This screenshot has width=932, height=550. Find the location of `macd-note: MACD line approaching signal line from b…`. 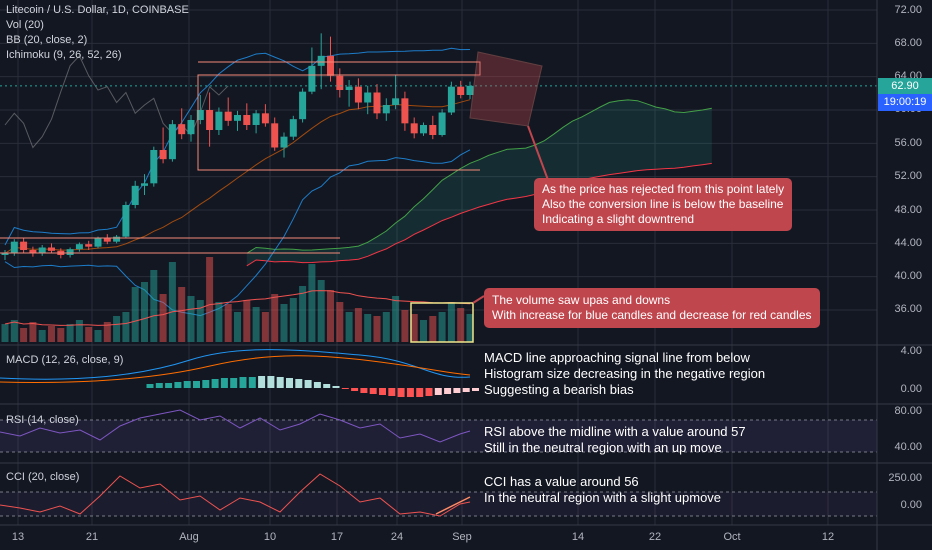

macd-note: MACD line approaching signal line from b… is located at coordinates (624, 374).